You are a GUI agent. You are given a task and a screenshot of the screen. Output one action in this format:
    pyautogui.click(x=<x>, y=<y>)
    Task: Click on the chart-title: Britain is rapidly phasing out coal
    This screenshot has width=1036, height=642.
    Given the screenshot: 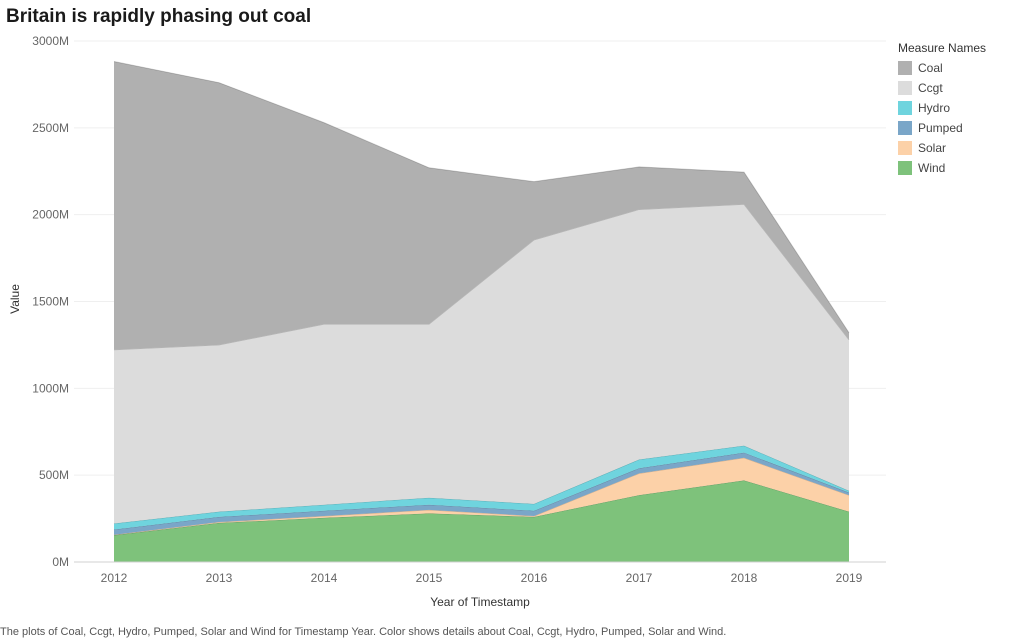 What is the action you would take?
    pyautogui.click(x=159, y=16)
    